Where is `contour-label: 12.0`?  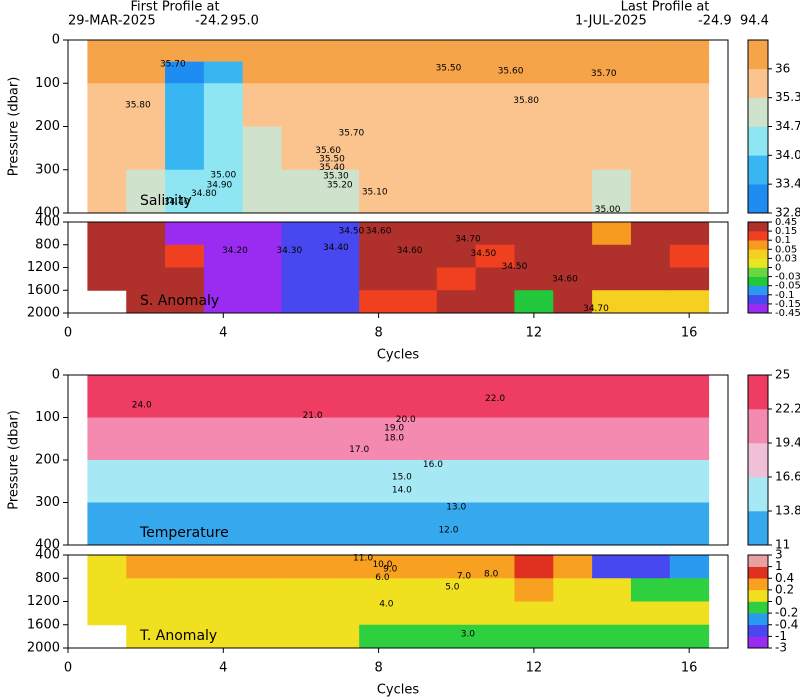 contour-label: 12.0 is located at coordinates (448, 531).